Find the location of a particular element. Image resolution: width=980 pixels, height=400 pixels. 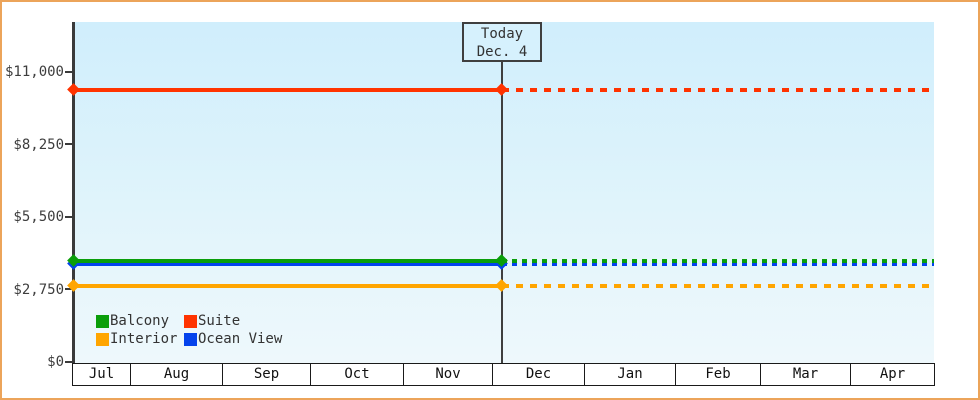

x-axis-label-sep: Sep is located at coordinates (267, 374).